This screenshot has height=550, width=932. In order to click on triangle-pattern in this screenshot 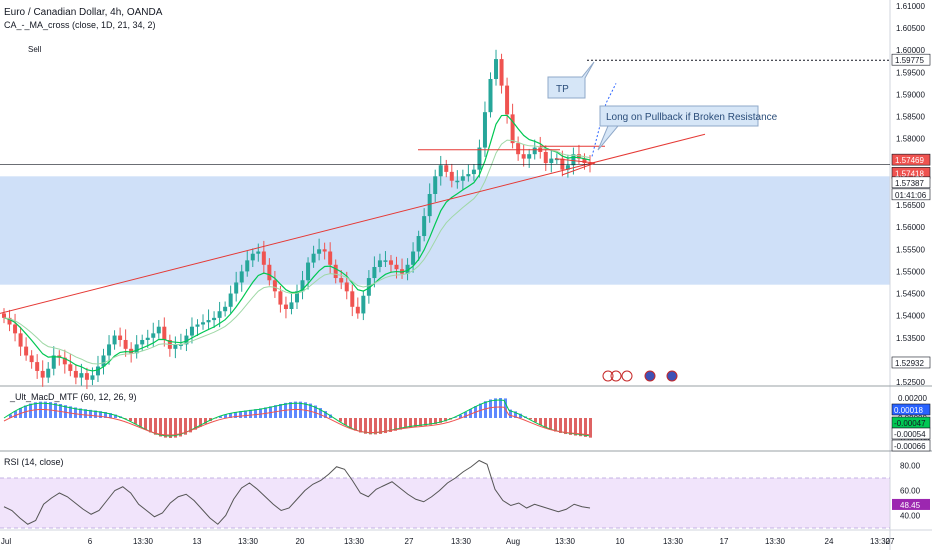, I will do `click(575, 167)`.